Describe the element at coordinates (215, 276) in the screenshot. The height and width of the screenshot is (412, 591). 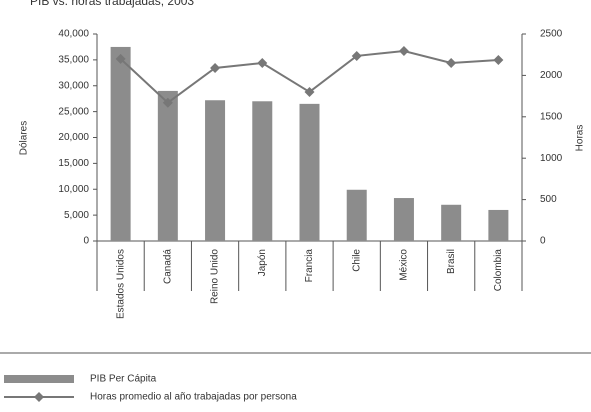
I see `x-tick-label: Reino Unido` at that location.